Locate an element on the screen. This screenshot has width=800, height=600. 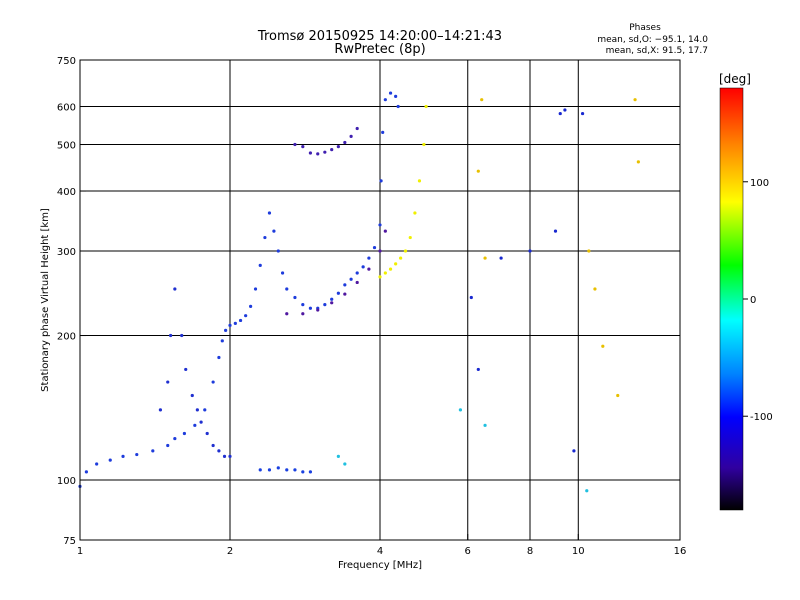
phase-stats-o: mean, sd,O: −95.1, 14.0 is located at coordinates (652, 40).